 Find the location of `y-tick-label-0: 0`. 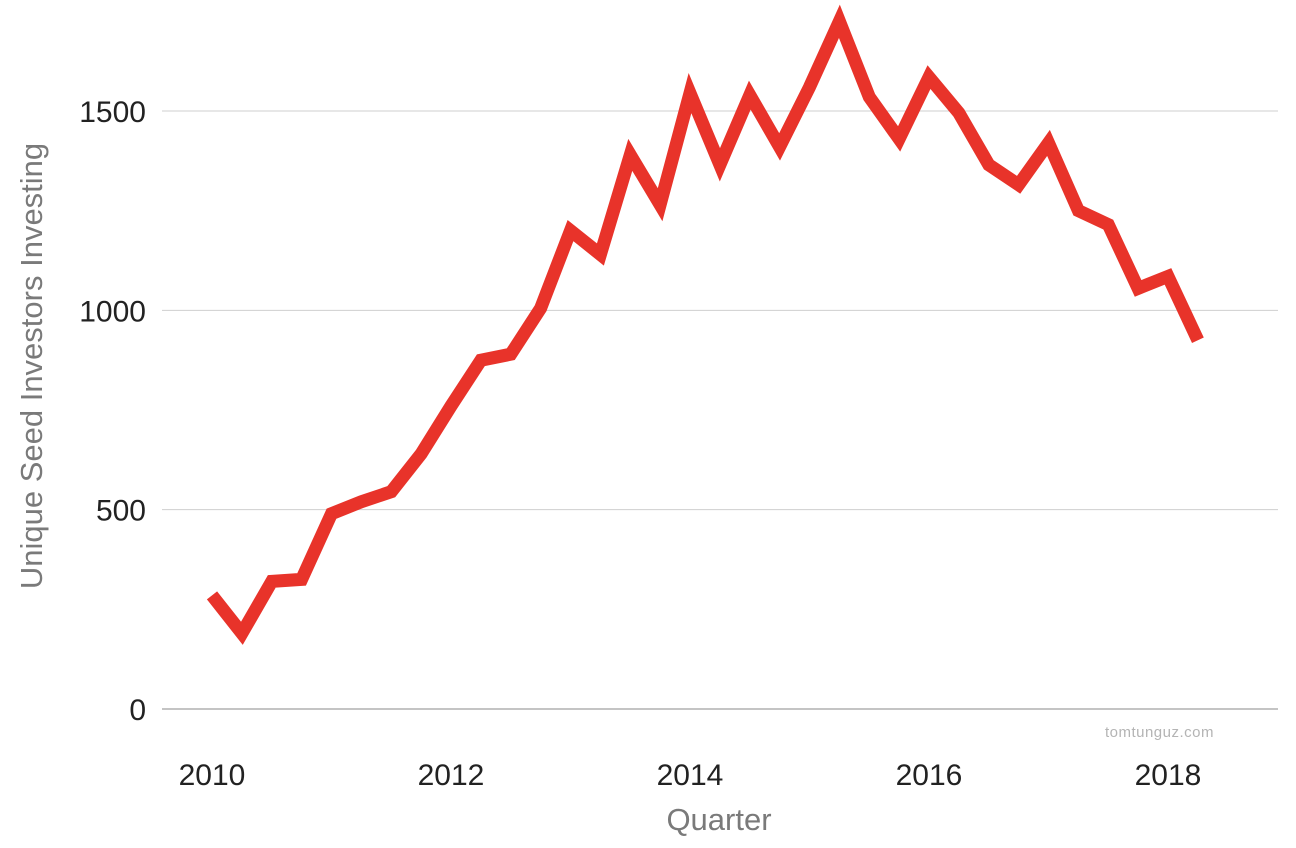

y-tick-label-0: 0 is located at coordinates (137, 710).